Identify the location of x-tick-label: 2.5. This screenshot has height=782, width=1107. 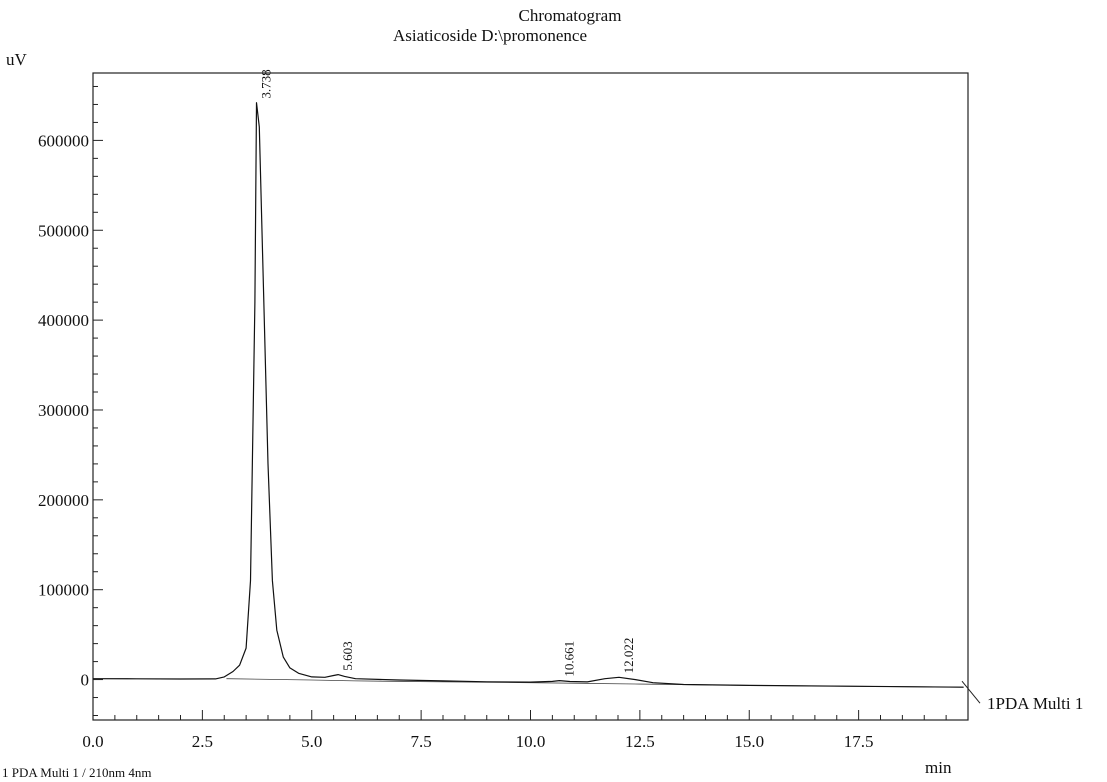
(202, 741).